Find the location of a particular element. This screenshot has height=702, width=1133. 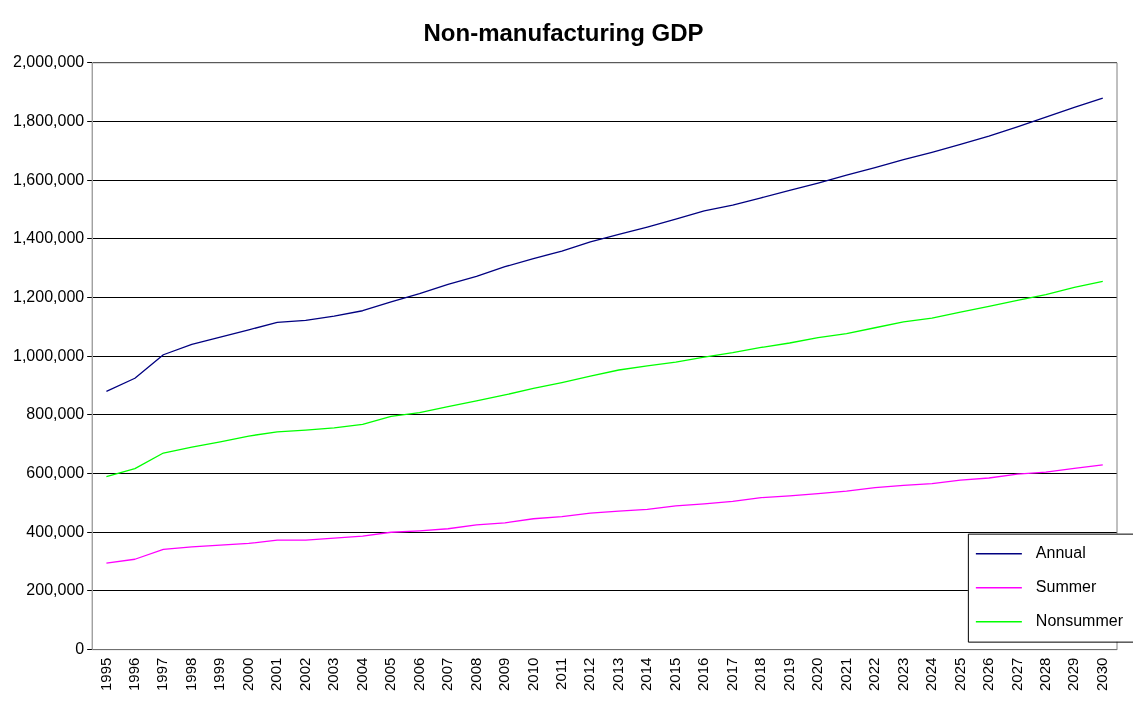

x-tick-label: 2025 is located at coordinates (959, 674).